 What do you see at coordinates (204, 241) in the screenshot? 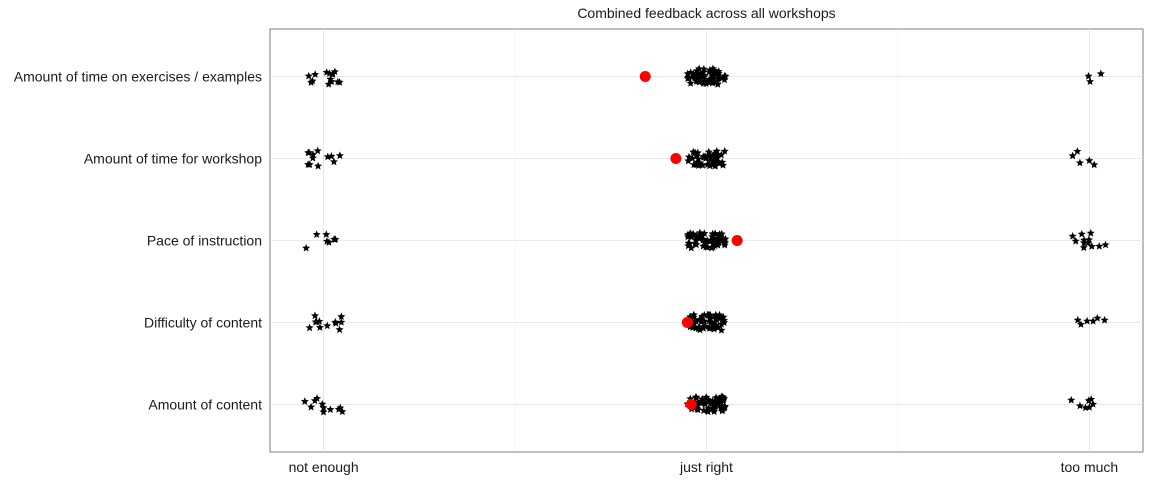
I see `y-tick-label: Pace of instruction` at bounding box center [204, 241].